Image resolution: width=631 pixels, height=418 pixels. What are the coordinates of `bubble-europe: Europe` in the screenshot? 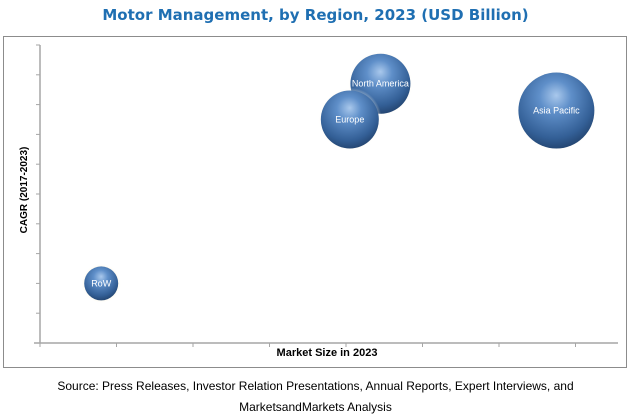 It's located at (349, 119).